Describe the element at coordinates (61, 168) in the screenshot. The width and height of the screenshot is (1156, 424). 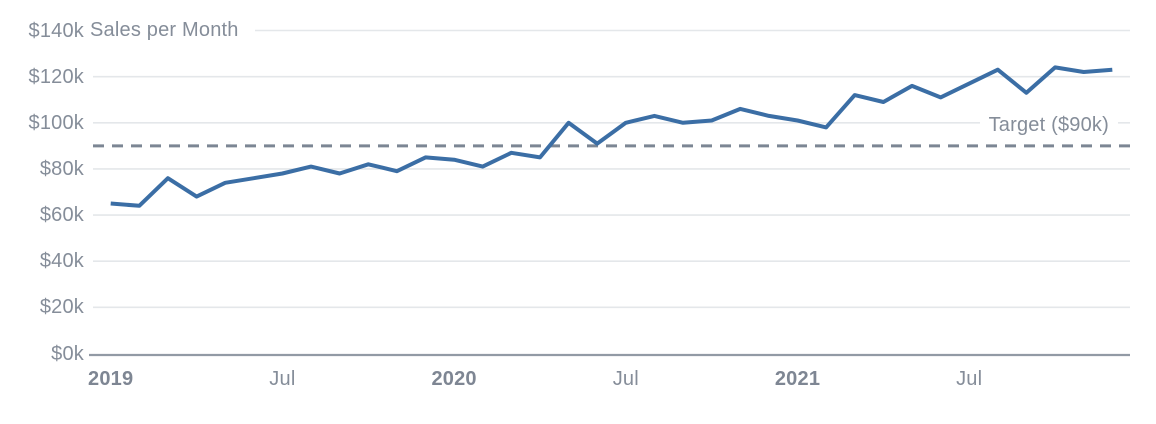
I see `y-tick-label: $80k` at that location.